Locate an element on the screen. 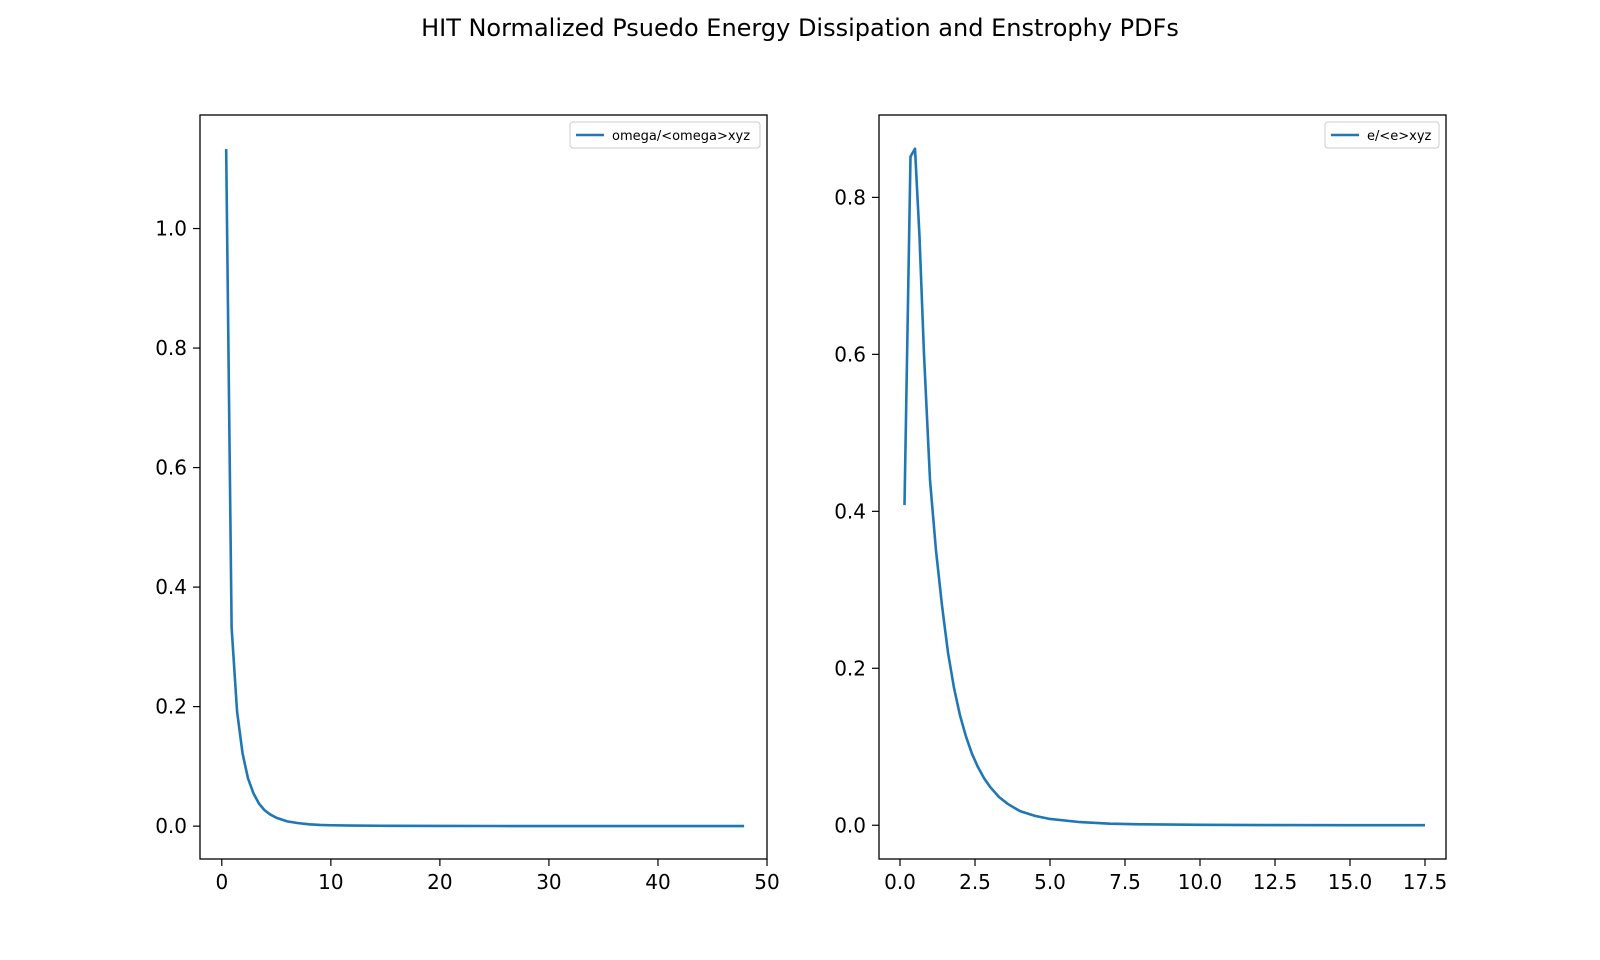 This screenshot has width=1600, height=960. x-tick-label: 7.5 is located at coordinates (1125, 882).